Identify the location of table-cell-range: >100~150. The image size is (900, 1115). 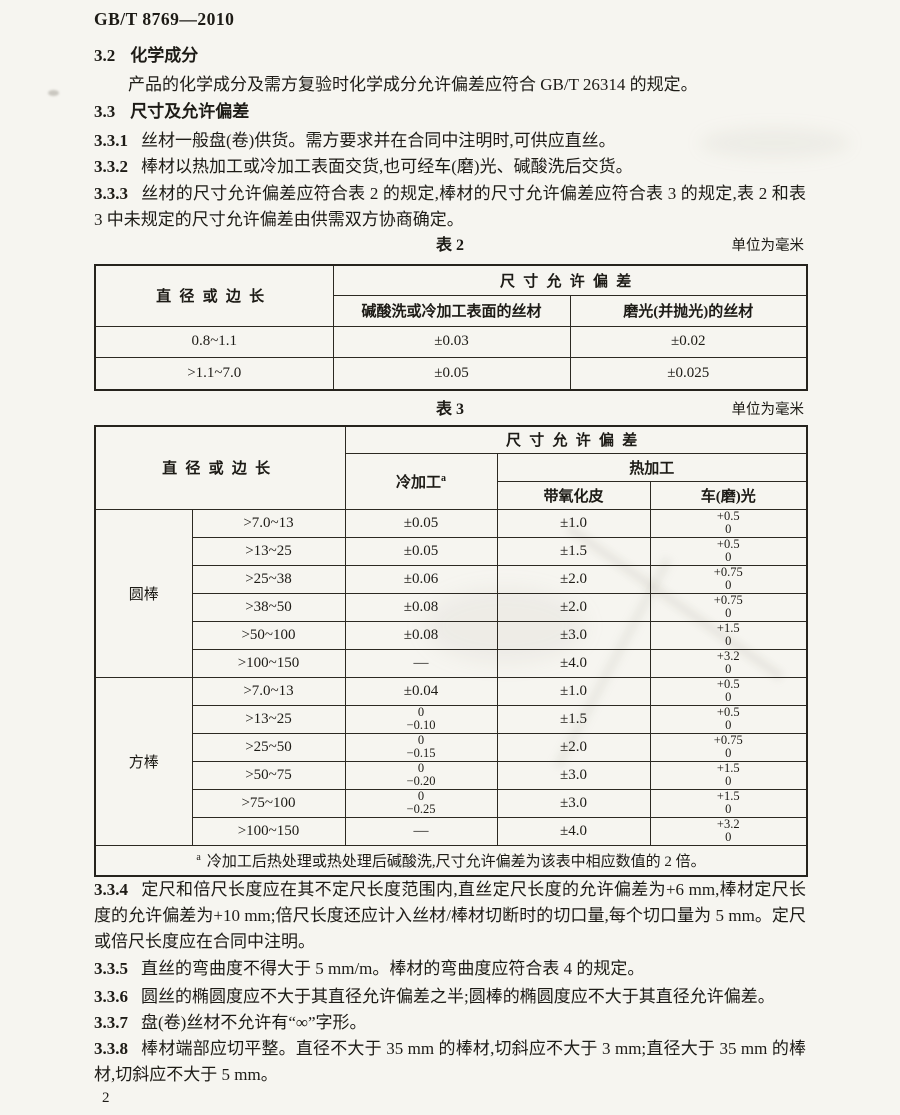
(268, 831).